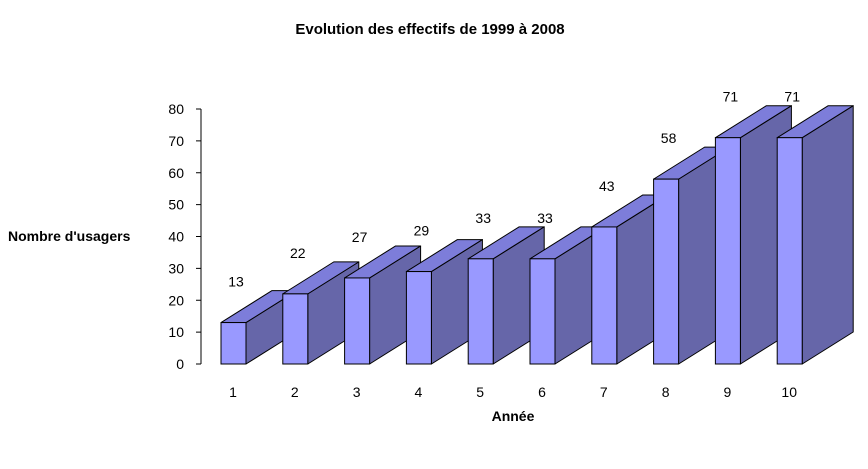  I want to click on x-tick-label: 7, so click(604, 392).